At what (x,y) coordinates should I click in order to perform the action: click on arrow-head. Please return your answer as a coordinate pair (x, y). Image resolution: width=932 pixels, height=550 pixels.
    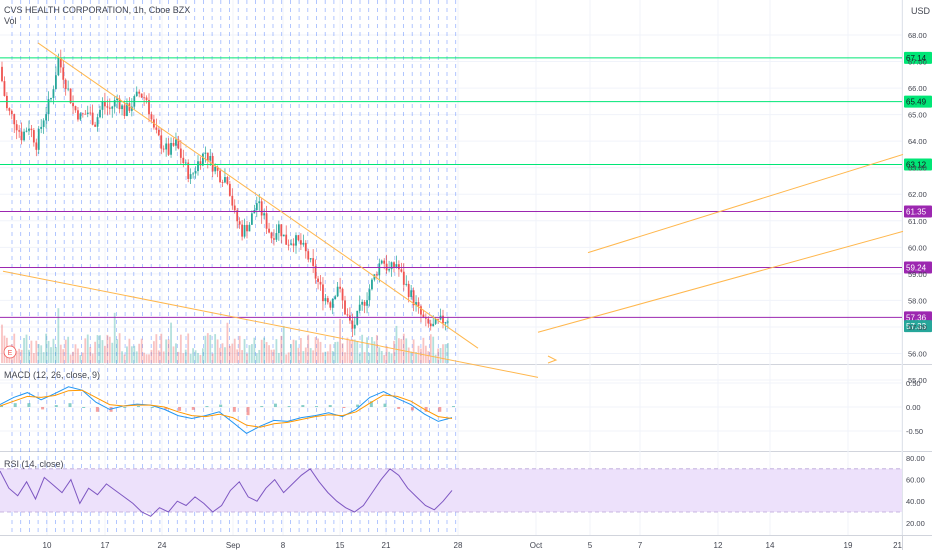
    Looking at the image, I should click on (552, 359).